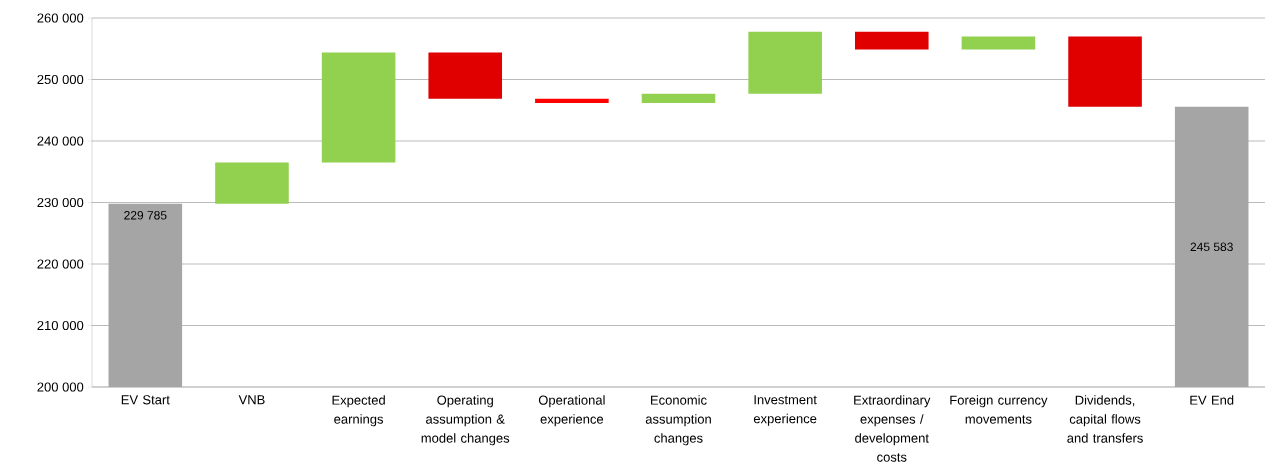 Image resolution: width=1267 pixels, height=474 pixels. I want to click on x-tick-label: Operating assumption & model changes, so click(465, 420).